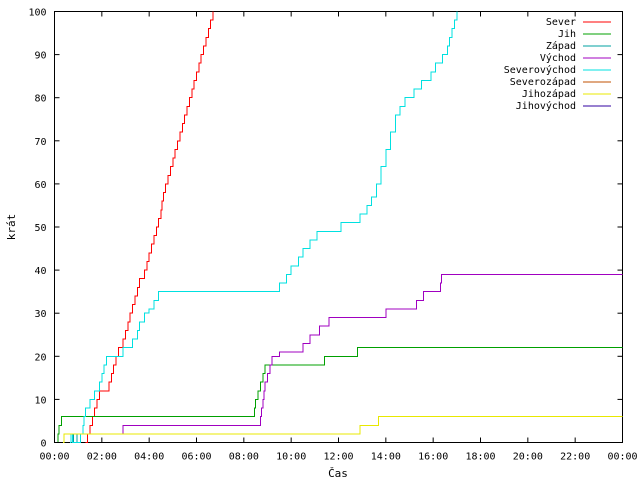 The image size is (640, 480). Describe the element at coordinates (338, 457) in the screenshot. I see `x-tick-label: 12:00` at that location.